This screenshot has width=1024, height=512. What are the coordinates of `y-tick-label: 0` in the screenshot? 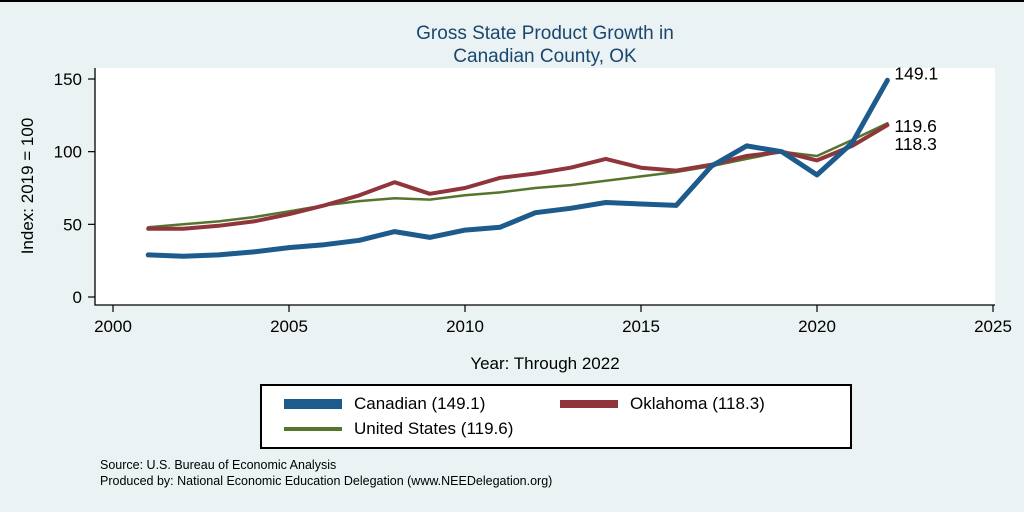 It's located at (77, 297).